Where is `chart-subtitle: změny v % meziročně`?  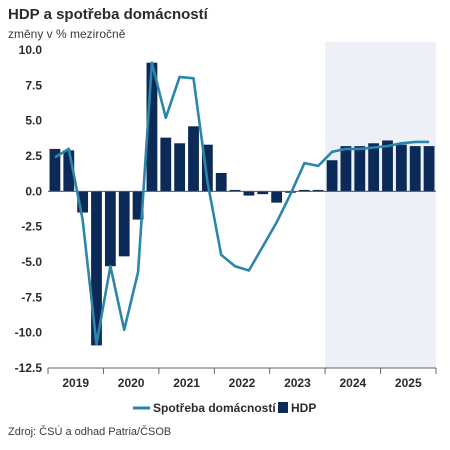
chart-subtitle: změny v % meziročně is located at coordinates (67, 34).